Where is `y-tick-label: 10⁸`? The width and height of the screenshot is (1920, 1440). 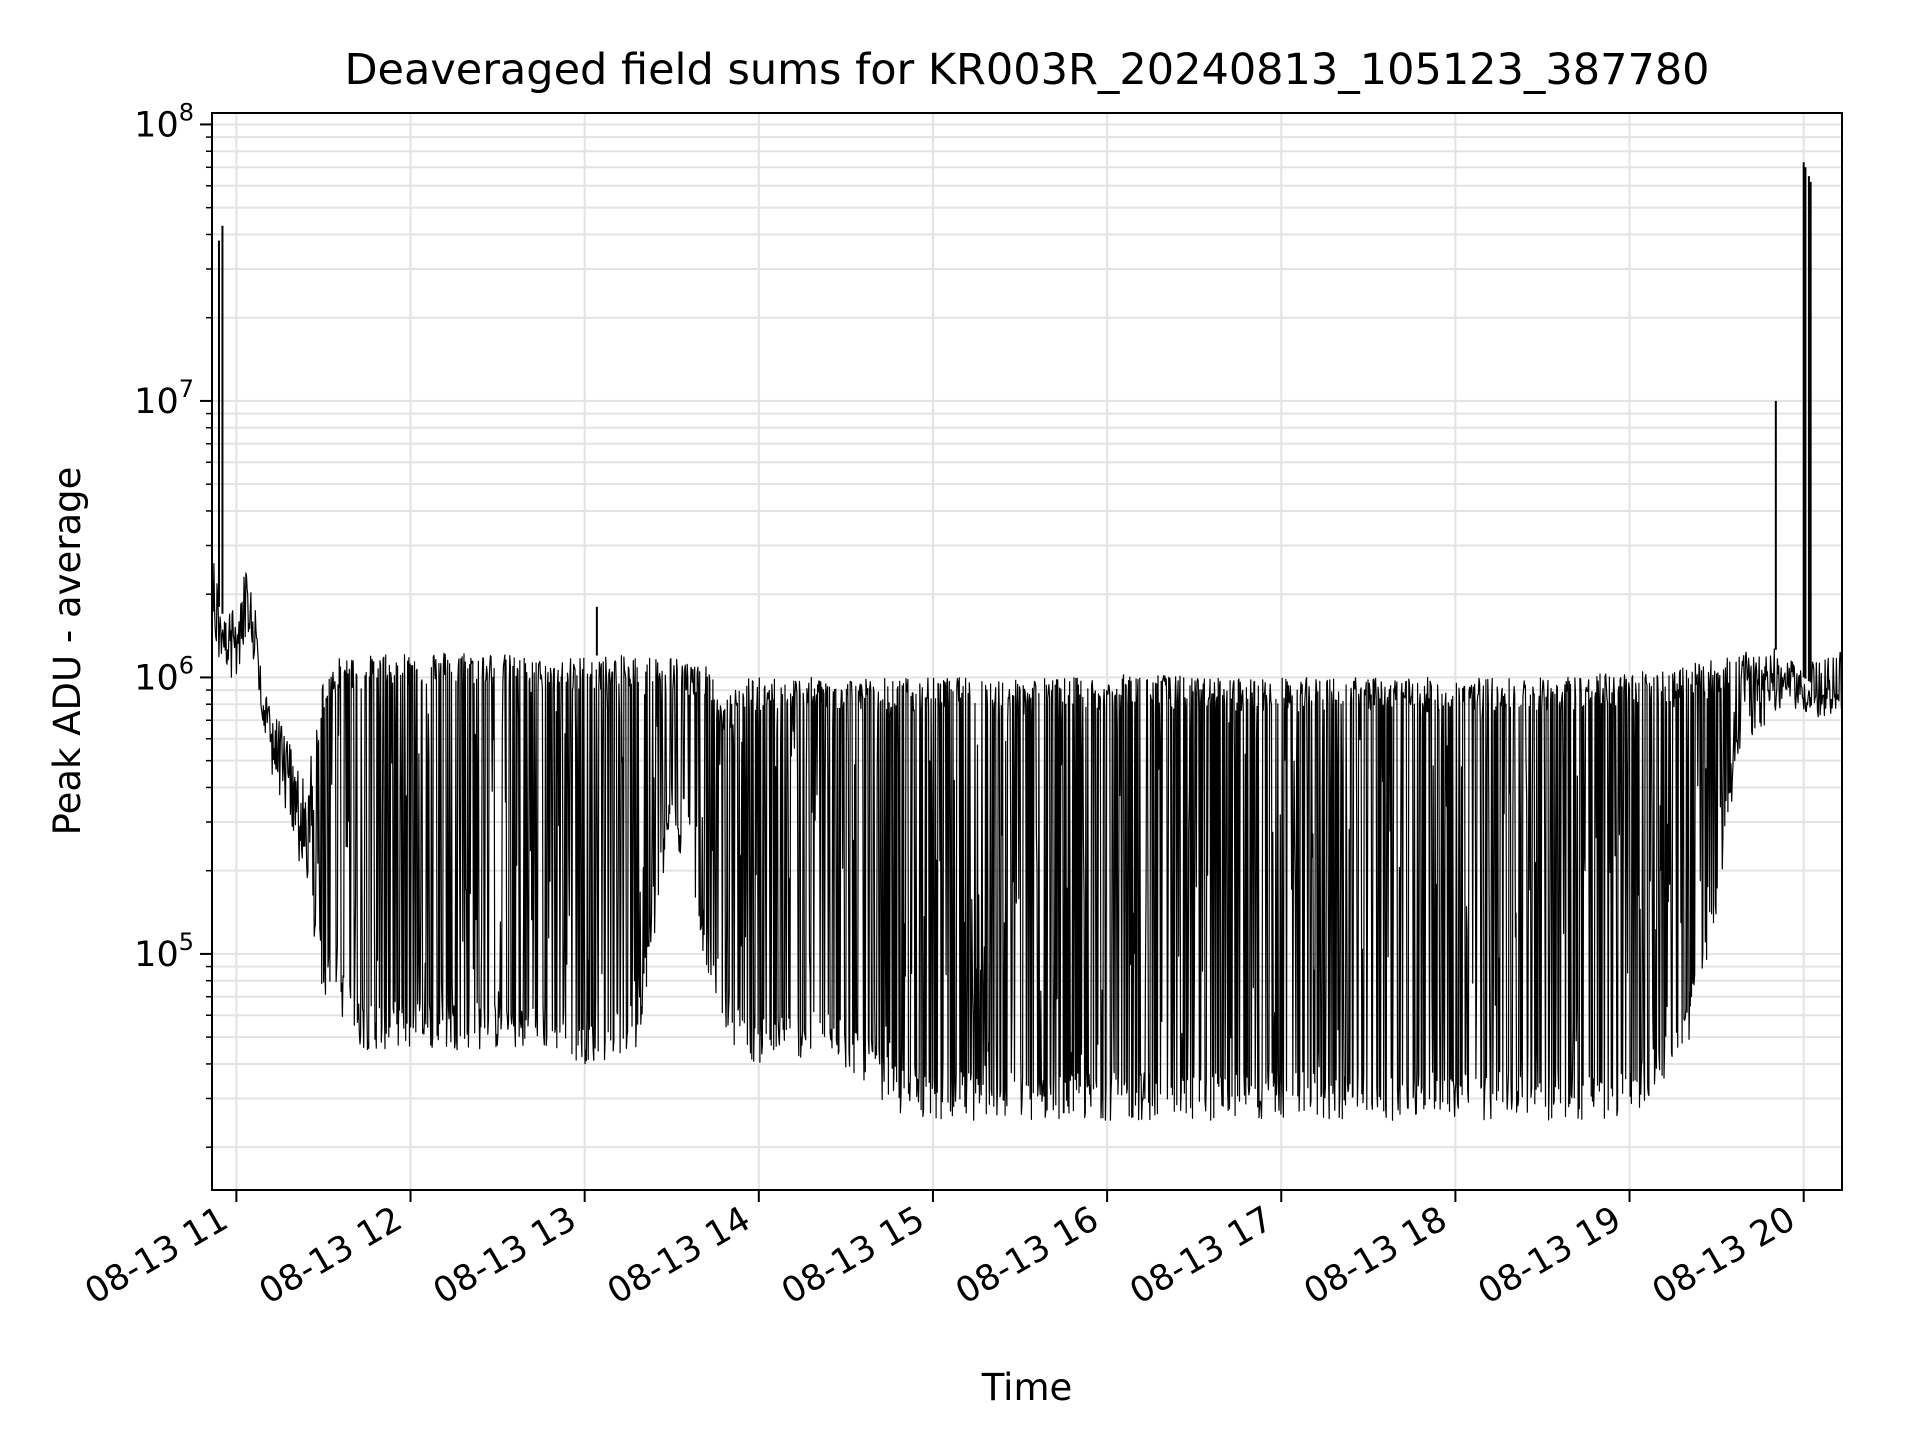
y-tick-label: 10⁸ is located at coordinates (164, 121).